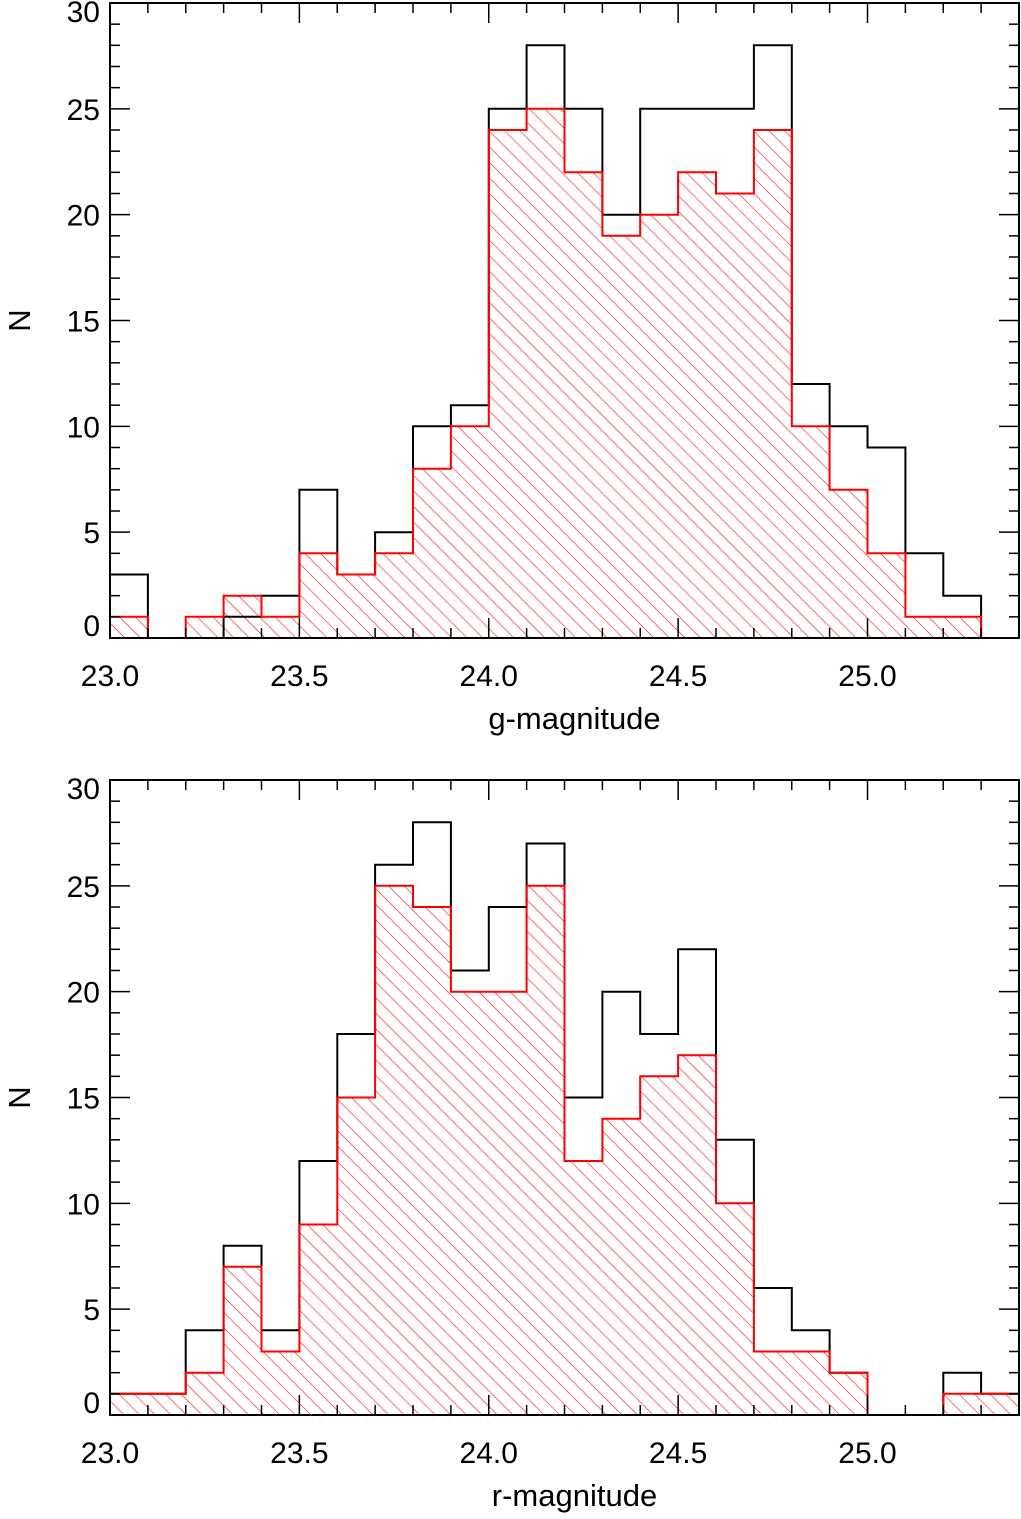 The width and height of the screenshot is (1021, 1519). I want to click on x-axis-title: r-magnitude, so click(574, 1495).